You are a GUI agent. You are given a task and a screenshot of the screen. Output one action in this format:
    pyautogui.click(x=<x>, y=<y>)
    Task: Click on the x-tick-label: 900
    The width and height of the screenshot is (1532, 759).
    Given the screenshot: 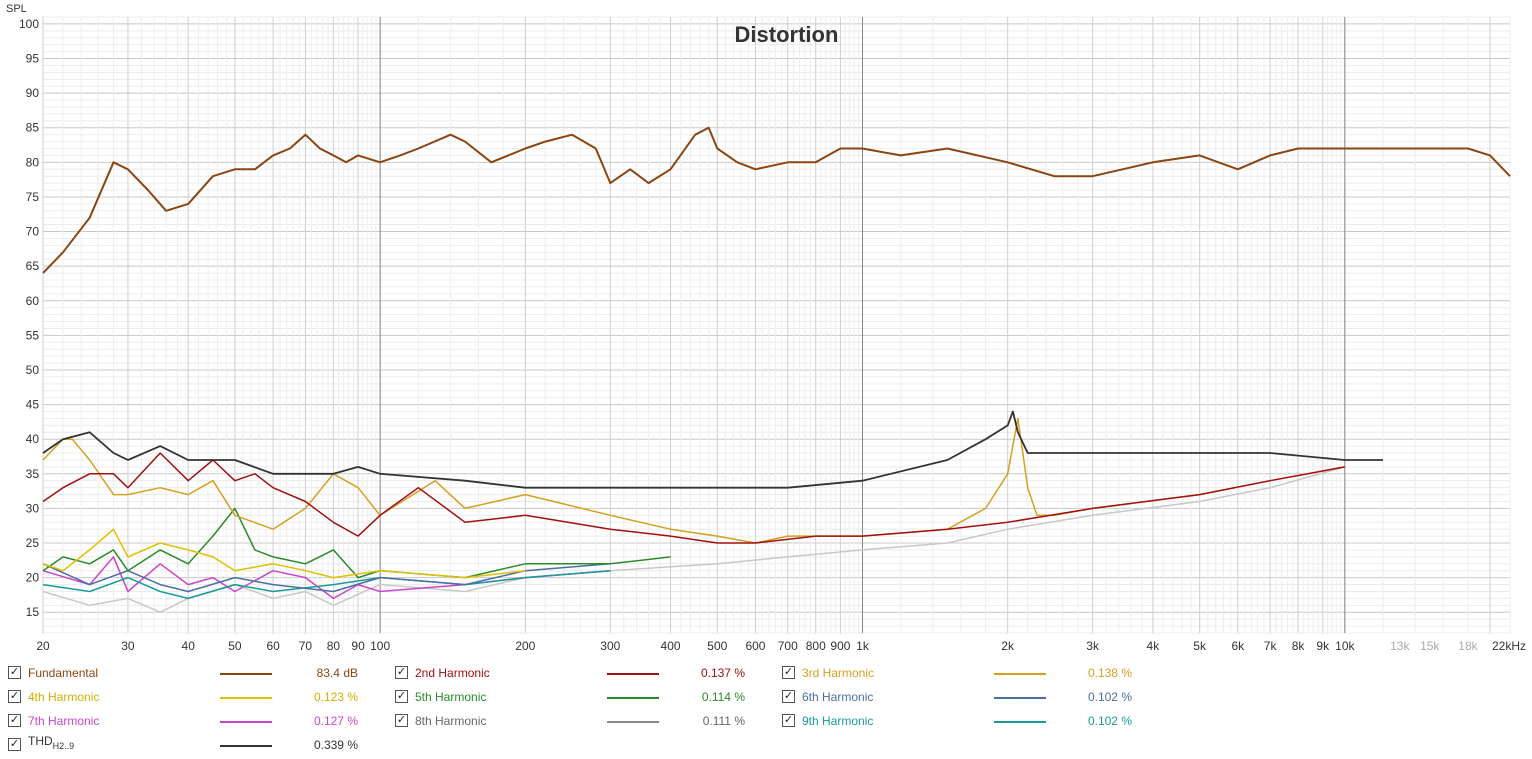 What is the action you would take?
    pyautogui.click(x=840, y=646)
    